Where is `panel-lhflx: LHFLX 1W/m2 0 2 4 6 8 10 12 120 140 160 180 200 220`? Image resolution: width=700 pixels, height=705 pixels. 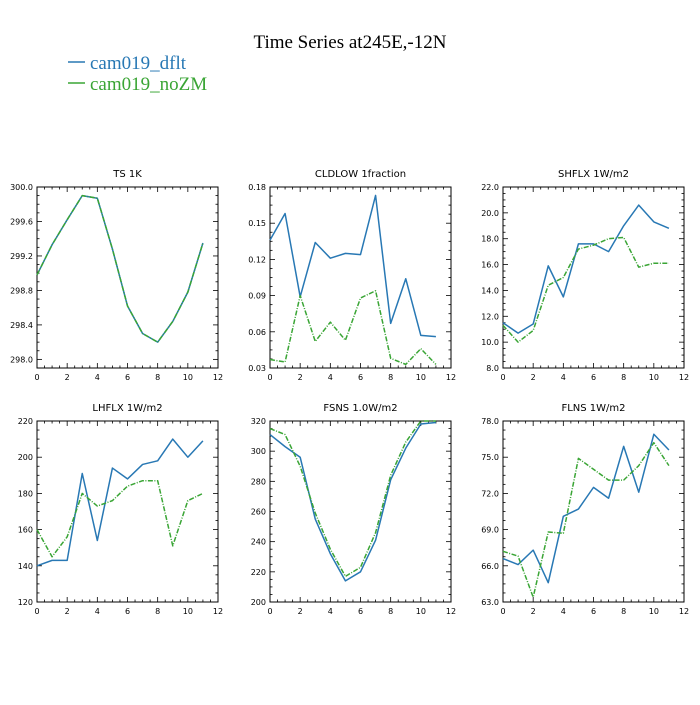
panel-lhflx: LHFLX 1W/m2 0 2 4 6 8 10 12 120 140 160 180 200 220 is located at coordinates (120, 509).